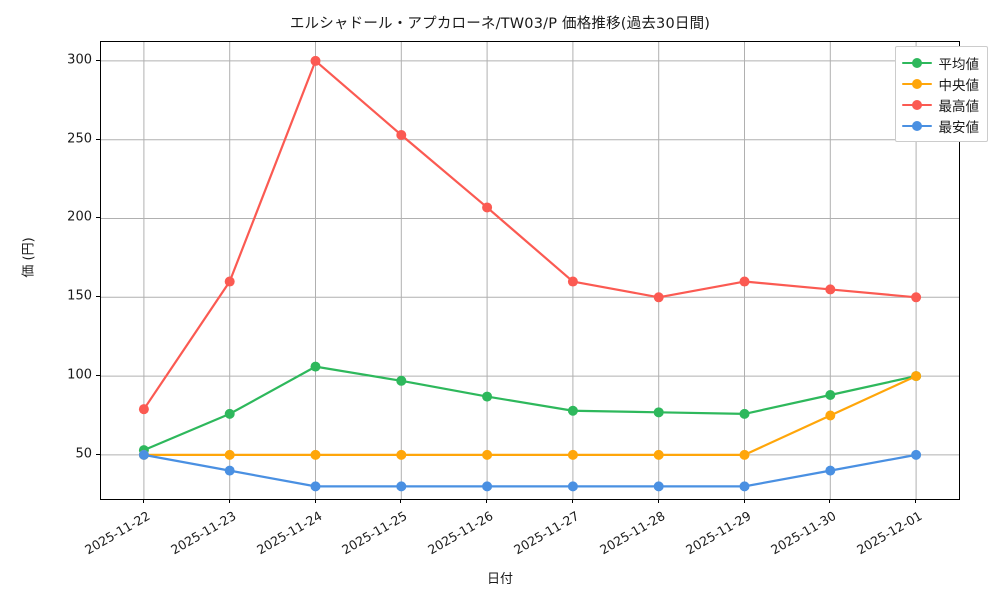 The image size is (1000, 600). I want to click on legend-item: 最安値, so click(940, 125).